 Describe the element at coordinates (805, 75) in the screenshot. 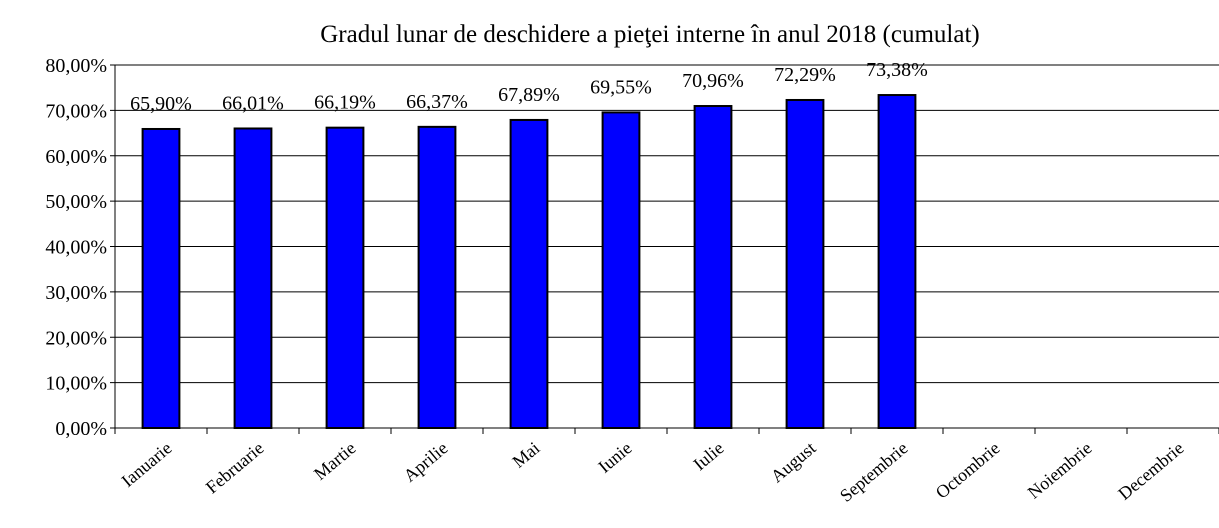

I see `data-label: 72,29%` at that location.